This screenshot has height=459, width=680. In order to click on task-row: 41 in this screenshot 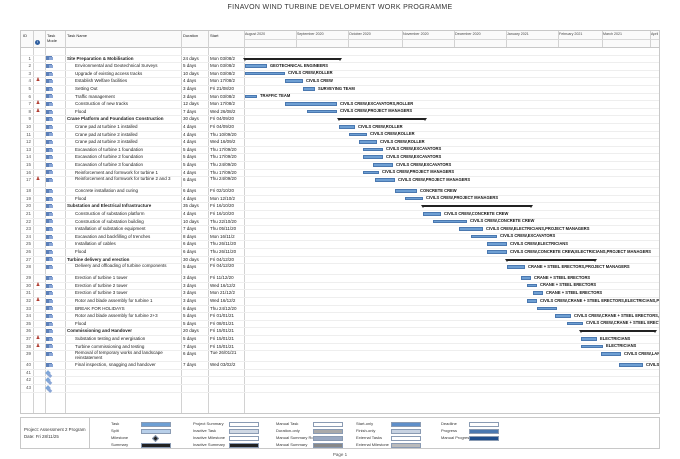, I will do `click(340, 373)`.